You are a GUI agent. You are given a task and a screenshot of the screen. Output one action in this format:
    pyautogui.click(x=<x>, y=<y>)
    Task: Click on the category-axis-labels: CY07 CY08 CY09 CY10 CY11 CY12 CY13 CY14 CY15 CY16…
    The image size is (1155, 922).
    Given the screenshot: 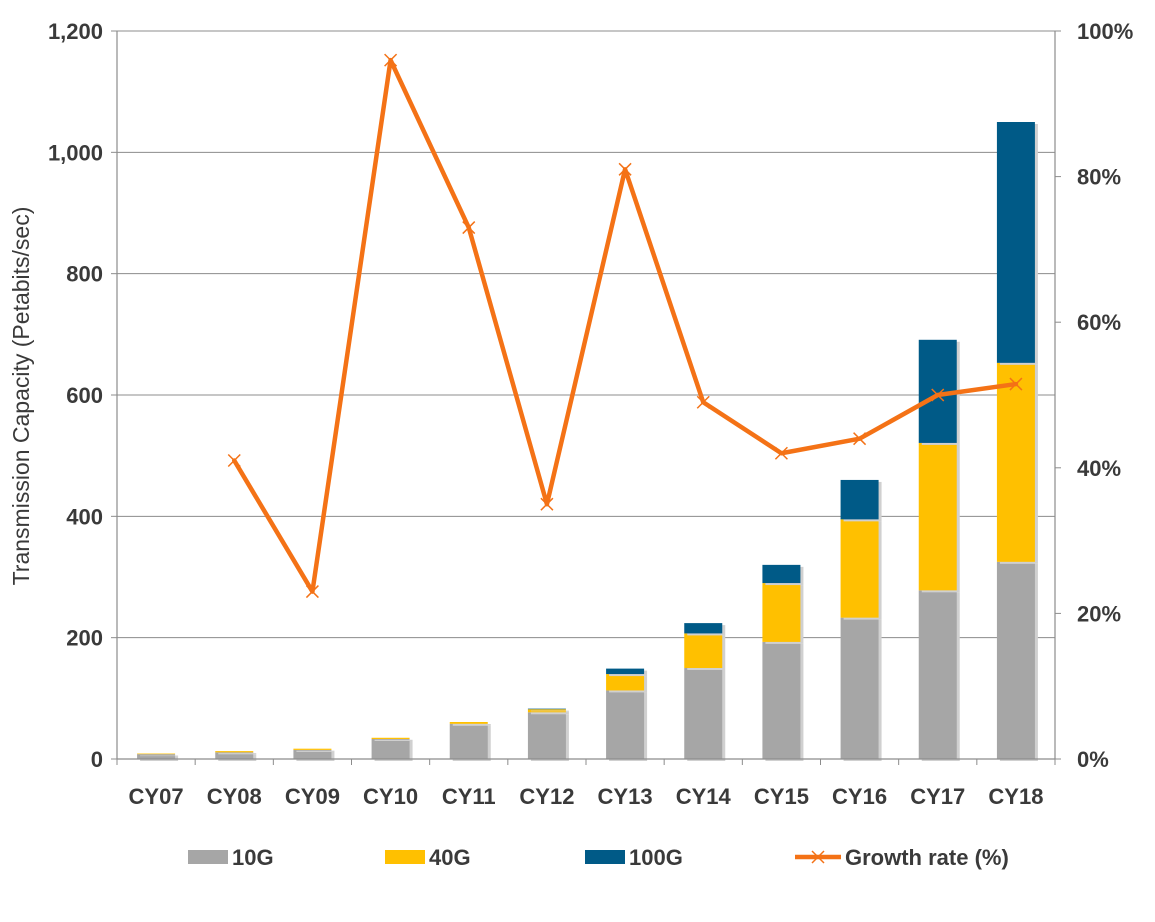 What is the action you would take?
    pyautogui.click(x=586, y=796)
    